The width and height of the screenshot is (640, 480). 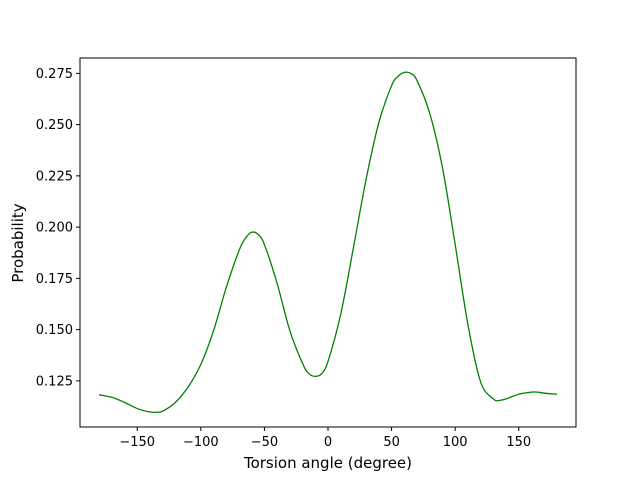 What do you see at coordinates (327, 463) in the screenshot?
I see `x-axis-label: Torsion angle (degree)` at bounding box center [327, 463].